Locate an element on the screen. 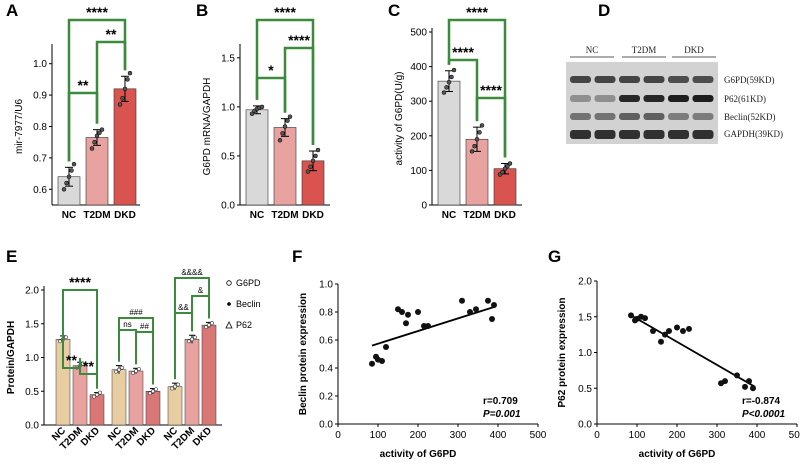  y-tick-label: 100 is located at coordinates (418, 171).